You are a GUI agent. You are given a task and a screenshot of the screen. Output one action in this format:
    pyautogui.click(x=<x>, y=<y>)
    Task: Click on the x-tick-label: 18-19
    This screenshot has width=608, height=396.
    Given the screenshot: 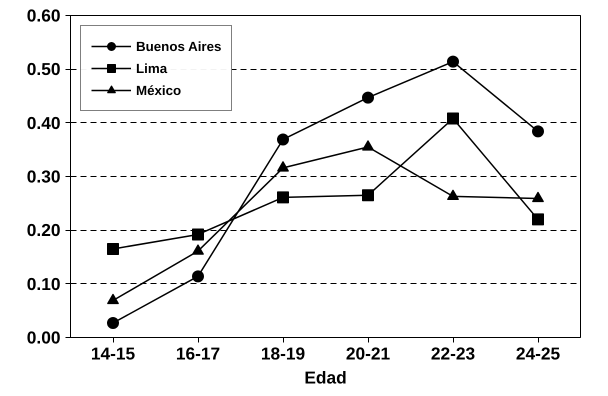 What is the action you would take?
    pyautogui.click(x=283, y=354)
    